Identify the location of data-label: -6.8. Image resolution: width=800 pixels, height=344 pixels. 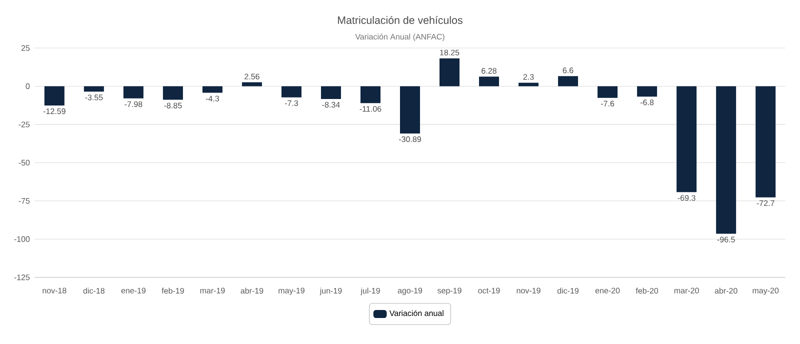
(647, 103).